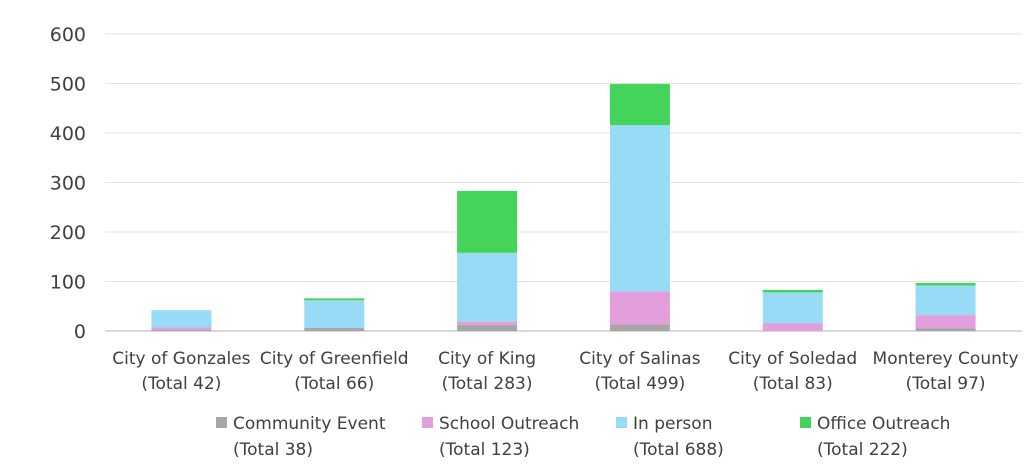 The height and width of the screenshot is (466, 1024). Describe the element at coordinates (334, 359) in the screenshot. I see `x-tick-label: City of Greenfield` at that location.